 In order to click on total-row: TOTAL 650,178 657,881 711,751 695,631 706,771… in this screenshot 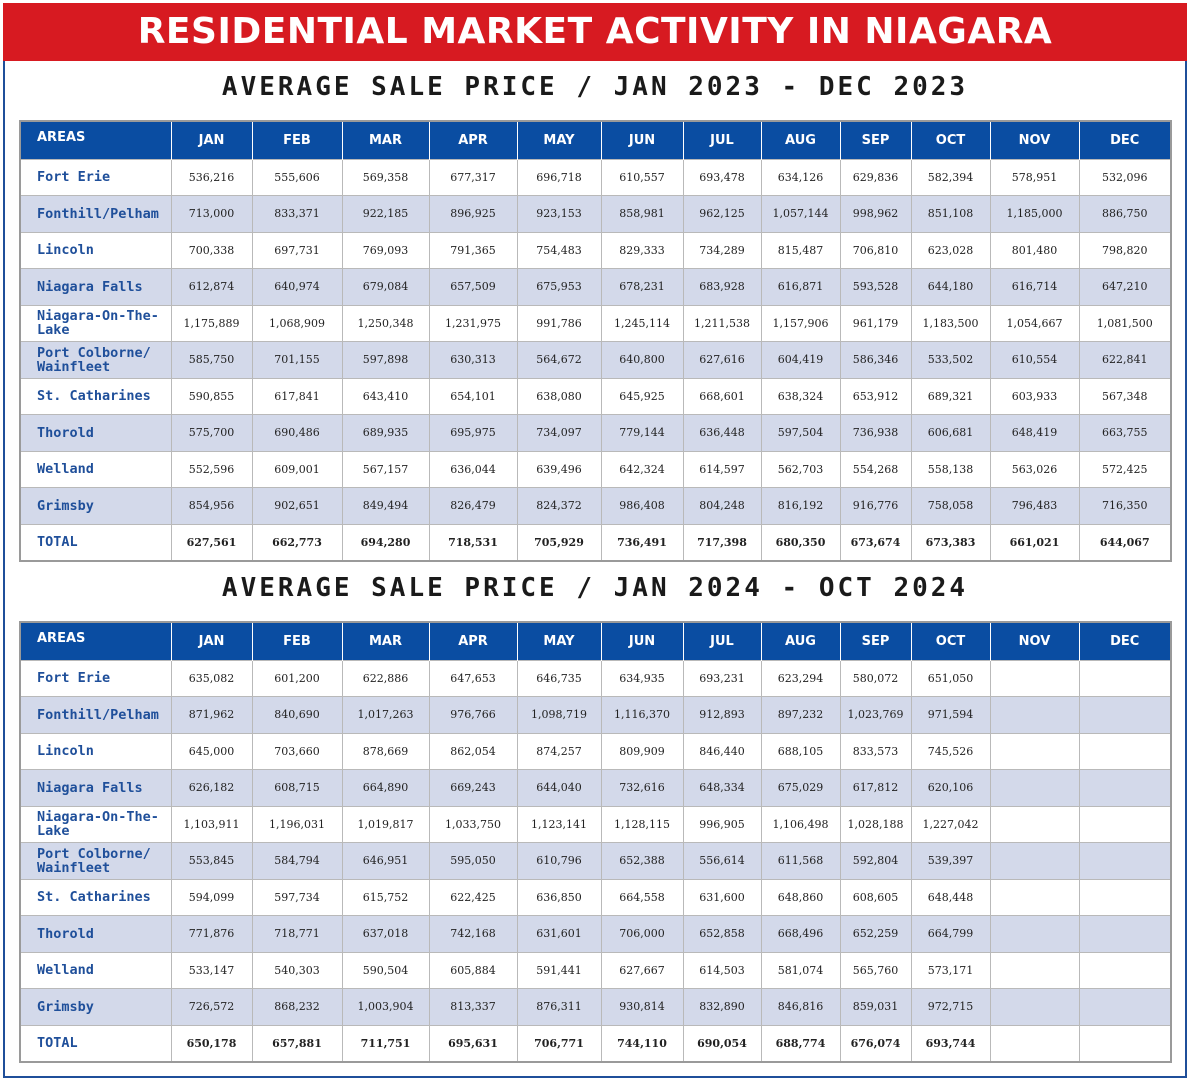, I will do `click(595, 1043)`.